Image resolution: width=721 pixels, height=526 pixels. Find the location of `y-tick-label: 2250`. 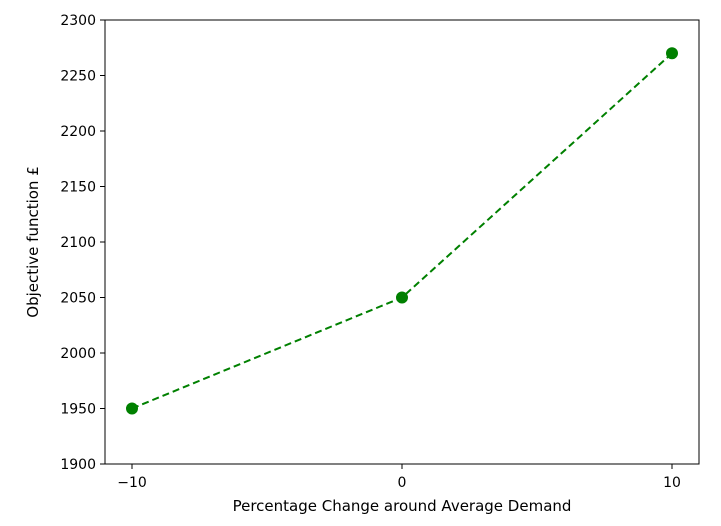

y-tick-label: 2250 is located at coordinates (78, 77).